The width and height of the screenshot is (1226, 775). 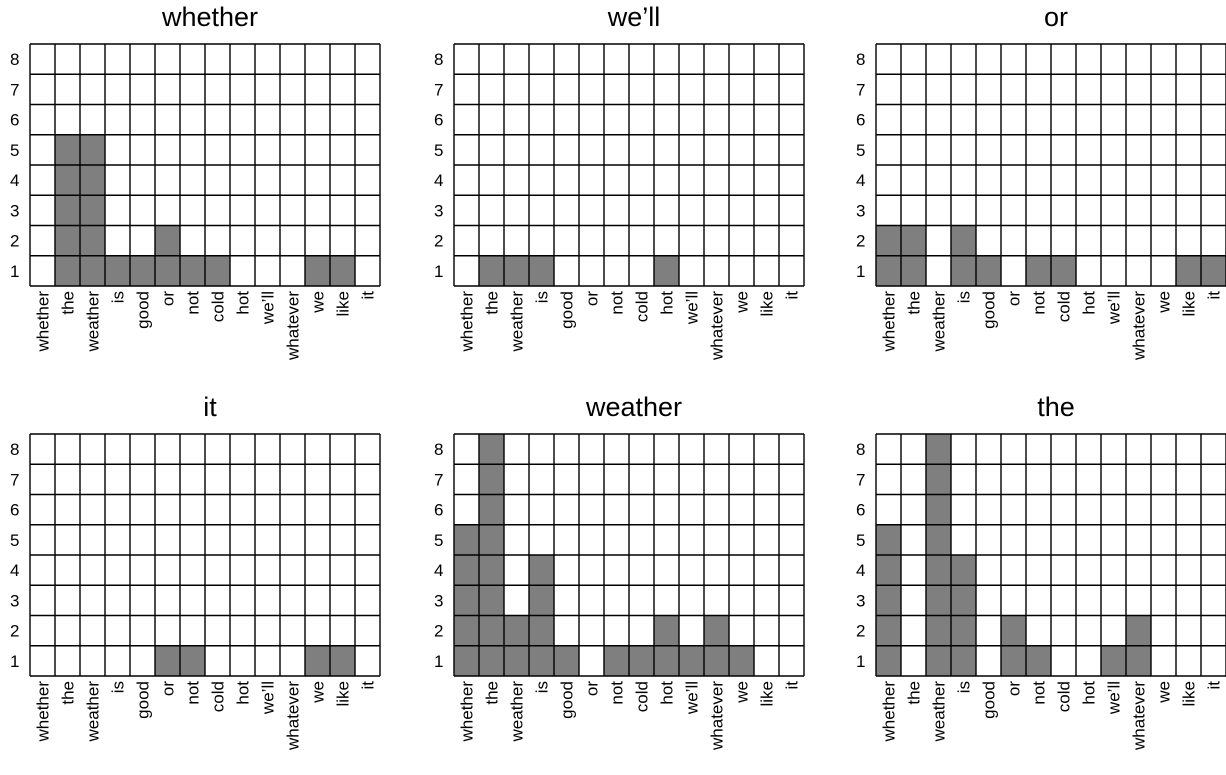 What do you see at coordinates (118, 297) in the screenshot?
I see `x-tick-label: is` at bounding box center [118, 297].